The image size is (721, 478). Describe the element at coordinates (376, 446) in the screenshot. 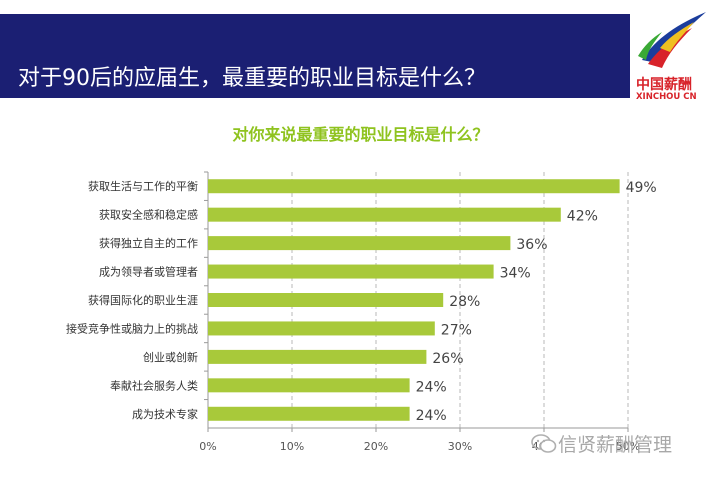

I see `x-tick-label: 20%` at that location.